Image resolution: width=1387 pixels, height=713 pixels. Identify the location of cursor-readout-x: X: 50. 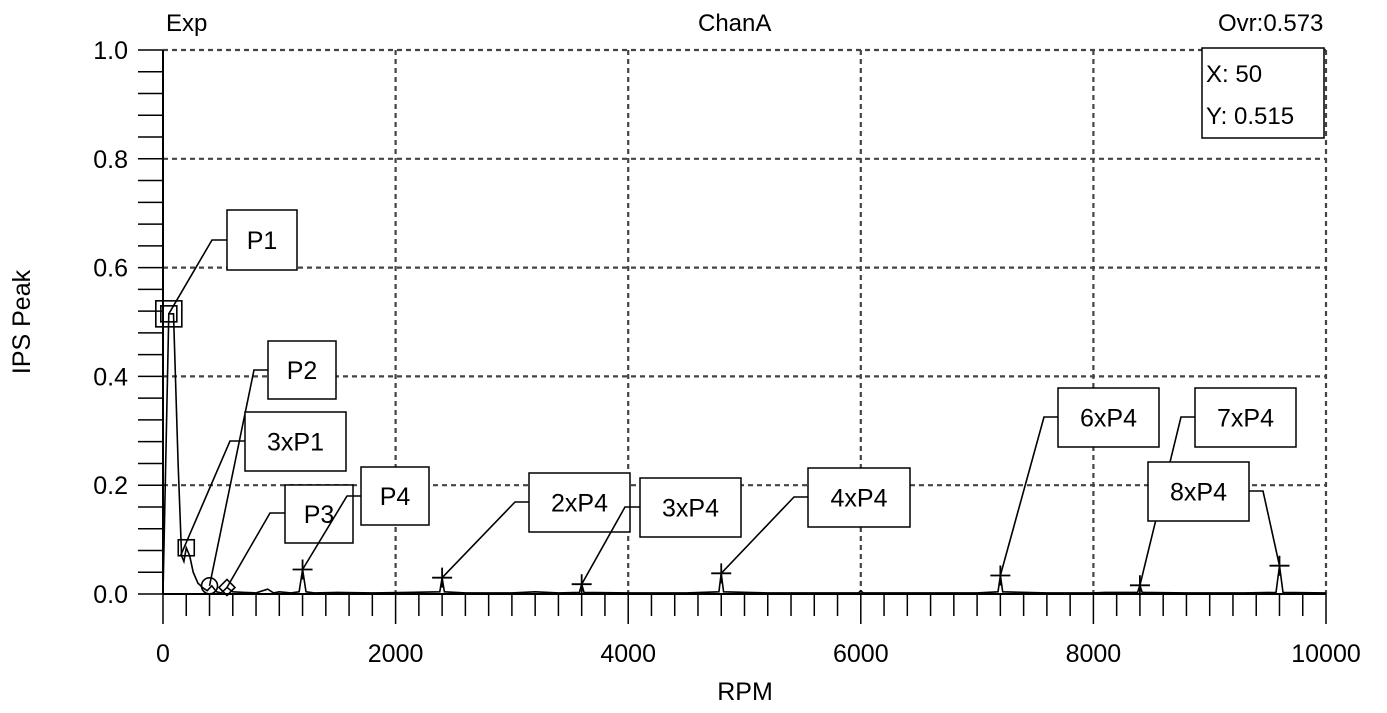
(1234, 74).